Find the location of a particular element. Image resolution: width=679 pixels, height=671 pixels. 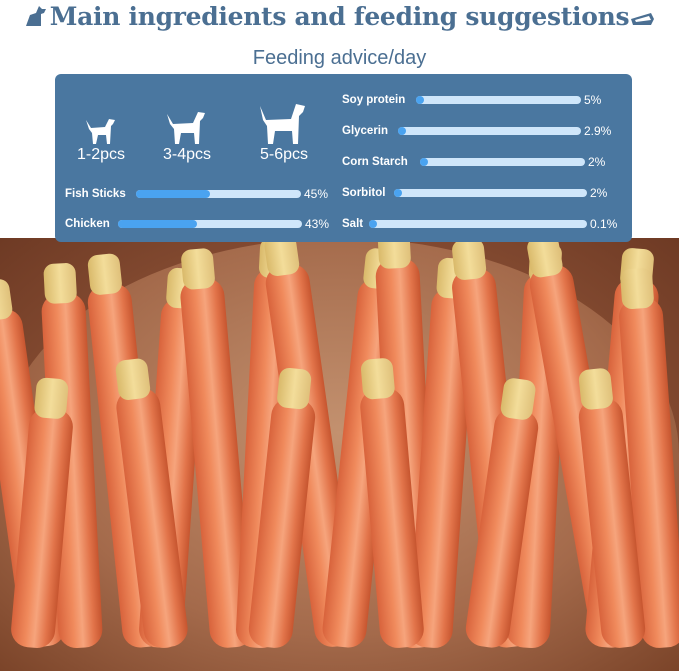

small-dog-icon is located at coordinates (101, 131).